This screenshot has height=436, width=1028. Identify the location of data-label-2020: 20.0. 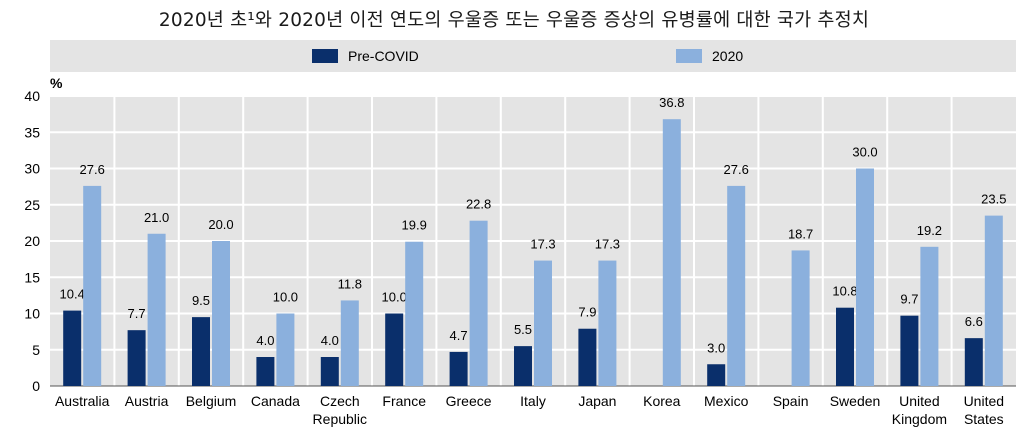
(220, 224).